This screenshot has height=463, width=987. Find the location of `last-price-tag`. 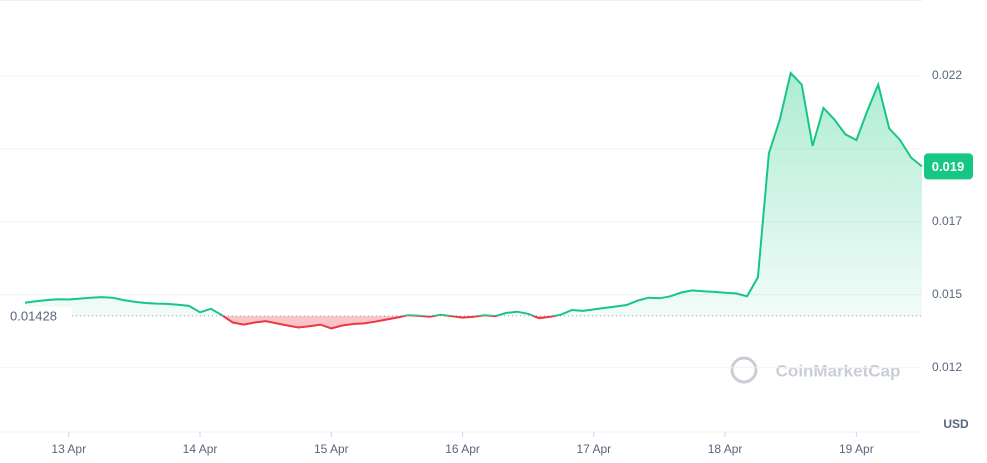

last-price-tag is located at coordinates (948, 166).